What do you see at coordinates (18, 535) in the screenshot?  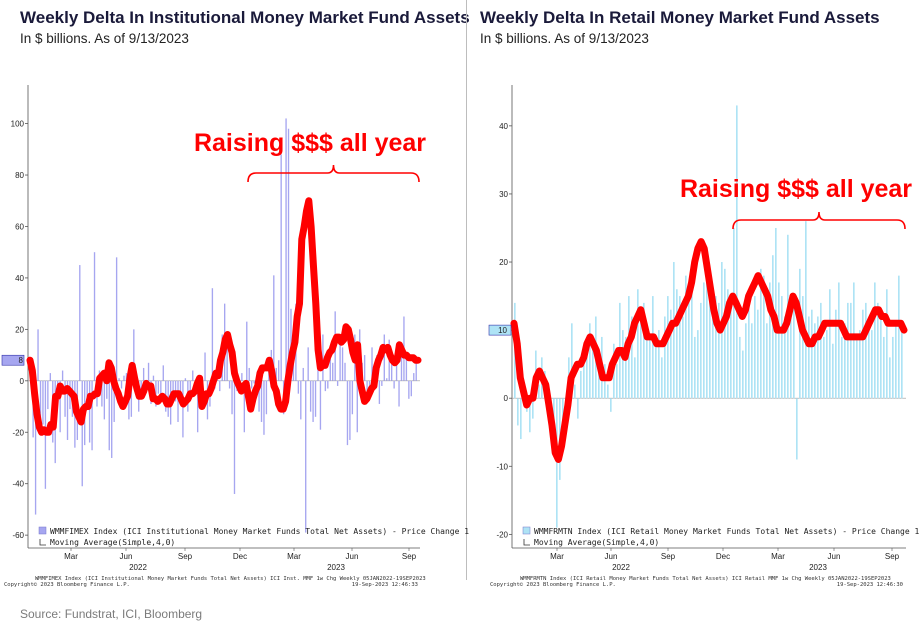 I see `left-y-tick-label: -60` at bounding box center [18, 535].